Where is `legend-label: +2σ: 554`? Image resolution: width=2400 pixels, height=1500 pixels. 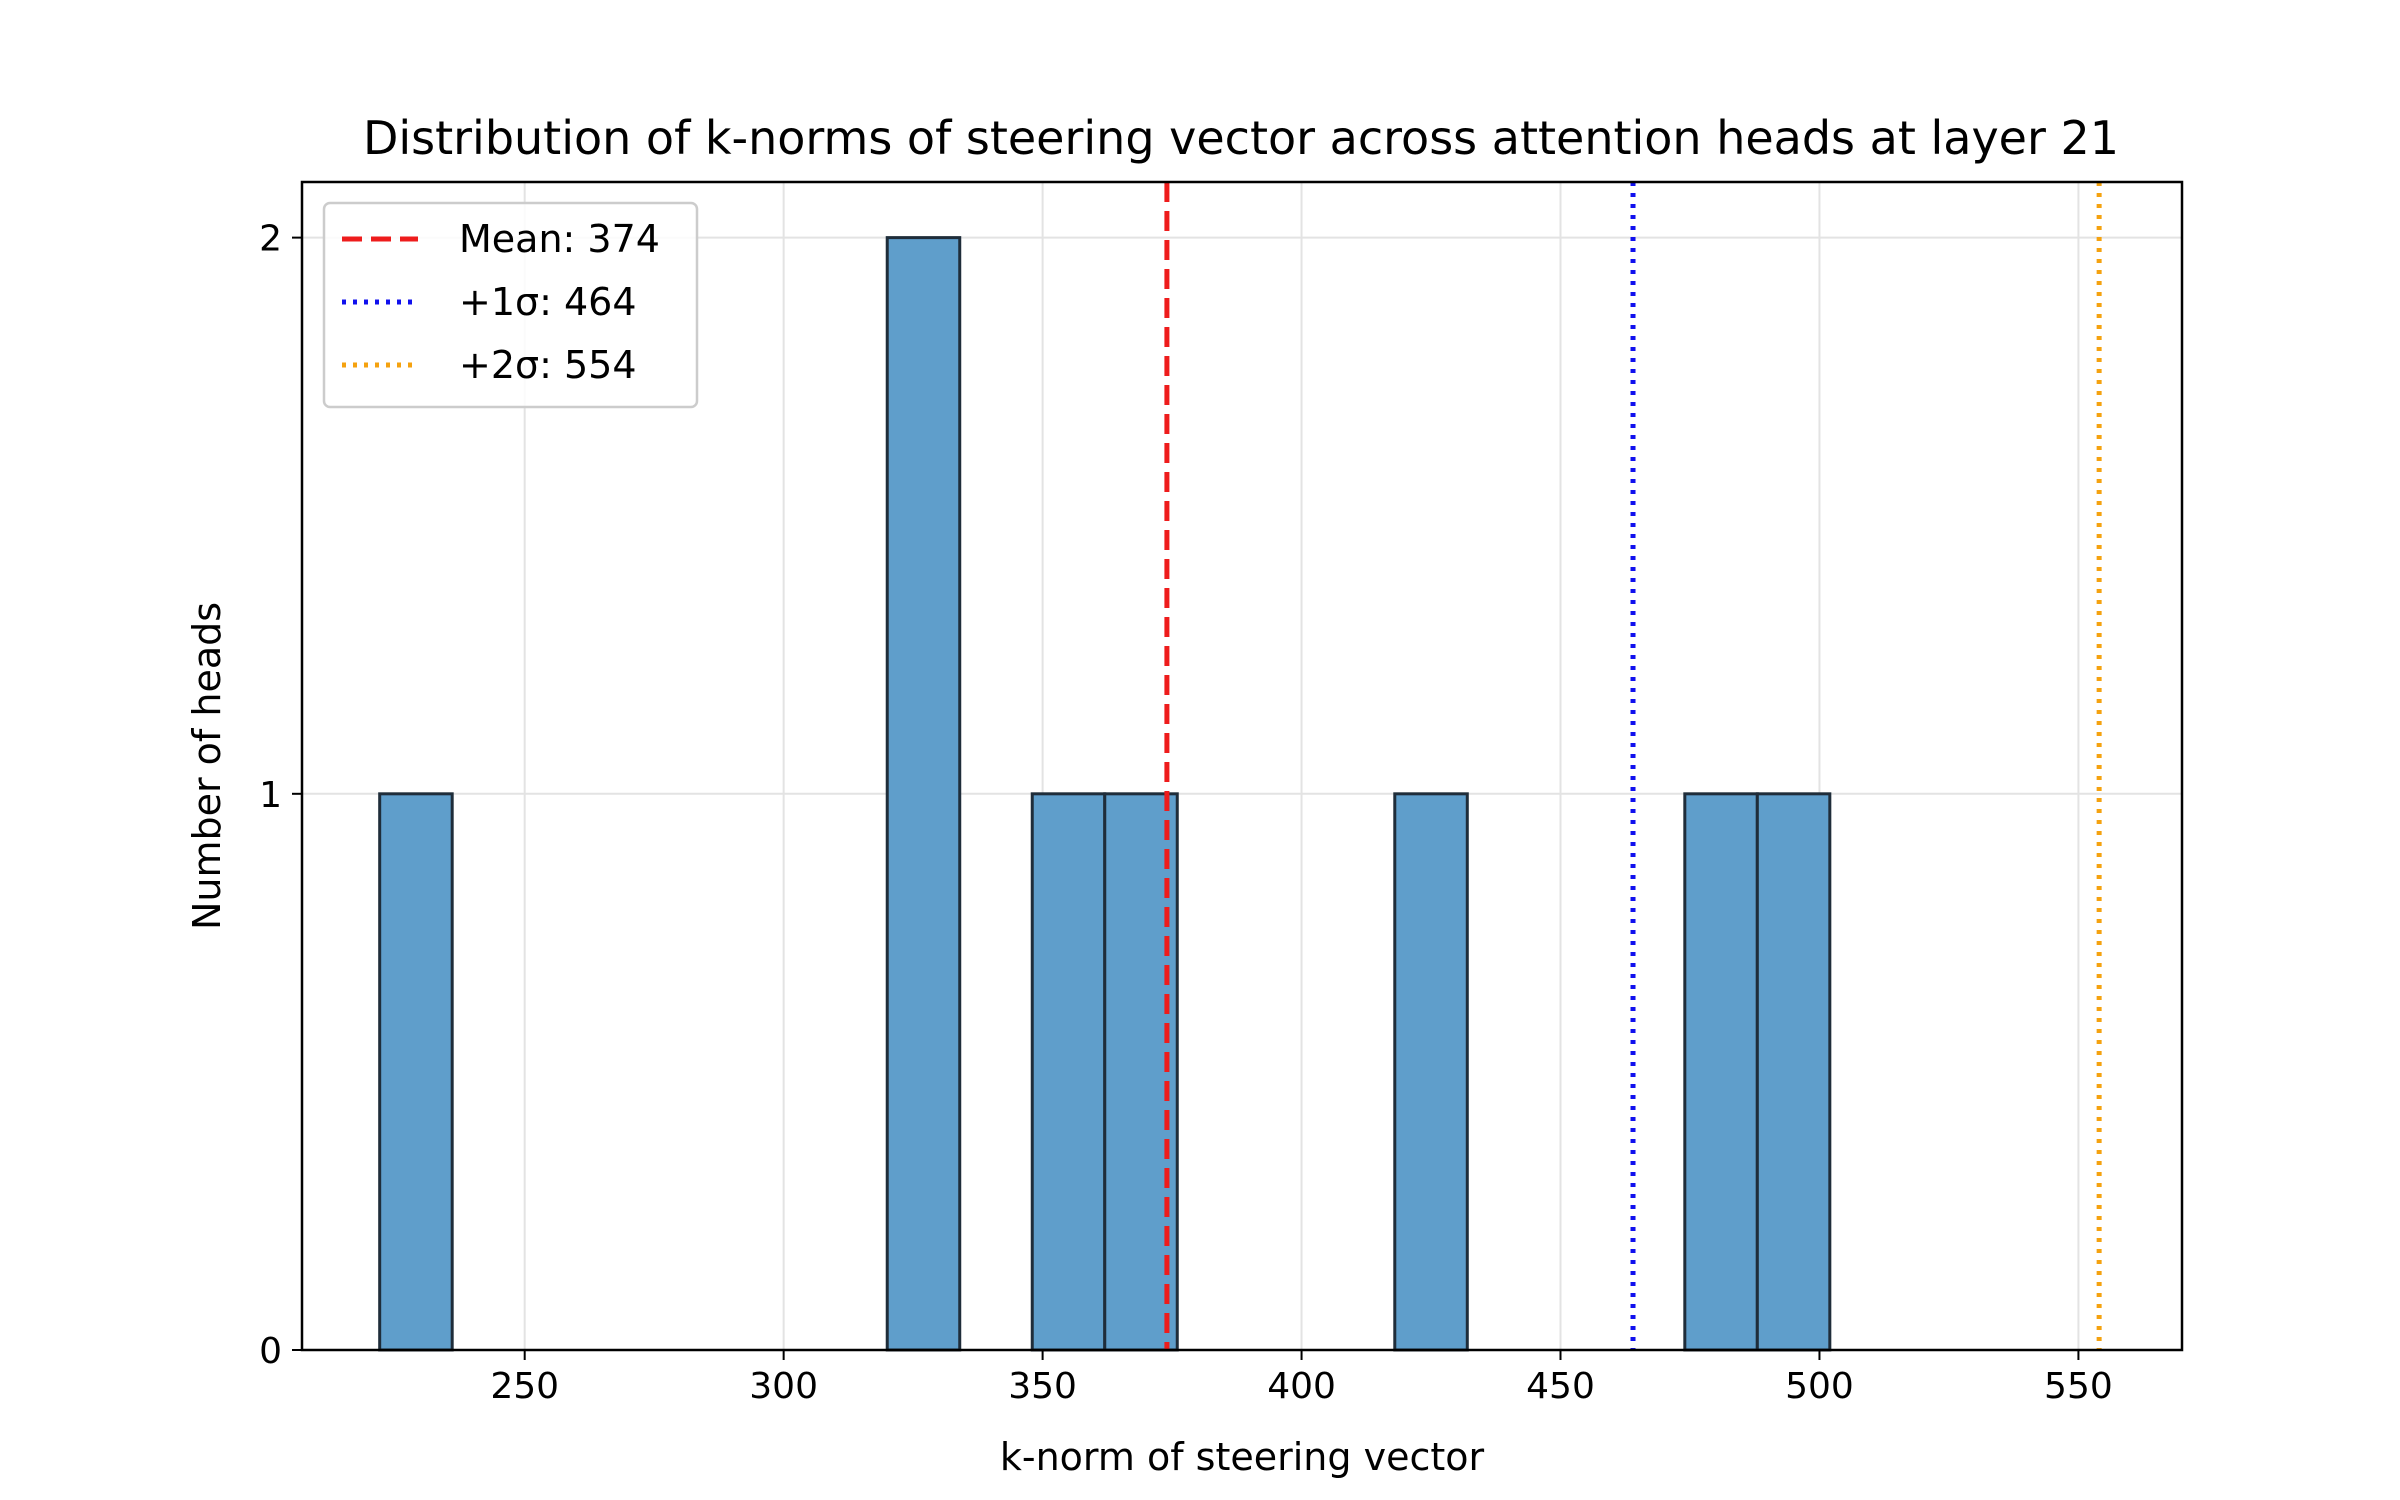 legend-label: +2σ: 554 is located at coordinates (548, 365).